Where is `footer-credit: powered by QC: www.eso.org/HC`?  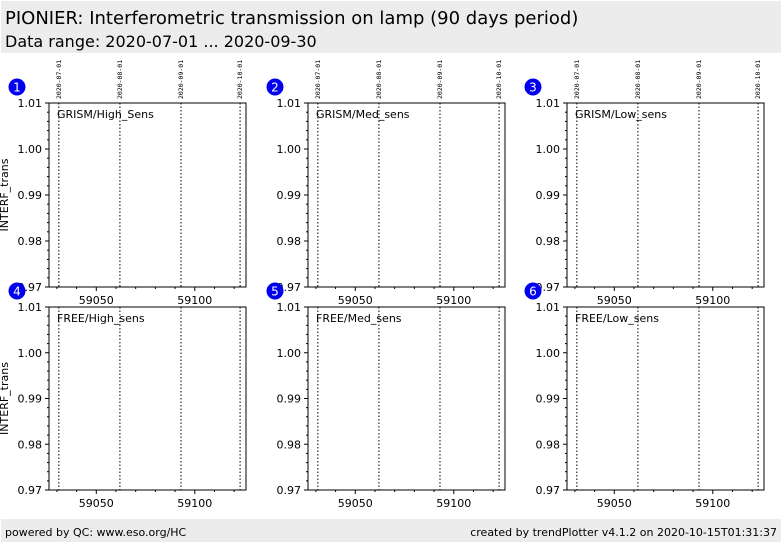
footer-credit: powered by QC: www.eso.org/HC is located at coordinates (96, 532).